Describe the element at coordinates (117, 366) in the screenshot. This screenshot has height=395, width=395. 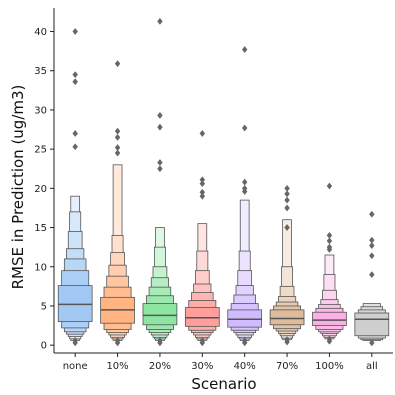
I see `x-tick-label: 10%` at that location.